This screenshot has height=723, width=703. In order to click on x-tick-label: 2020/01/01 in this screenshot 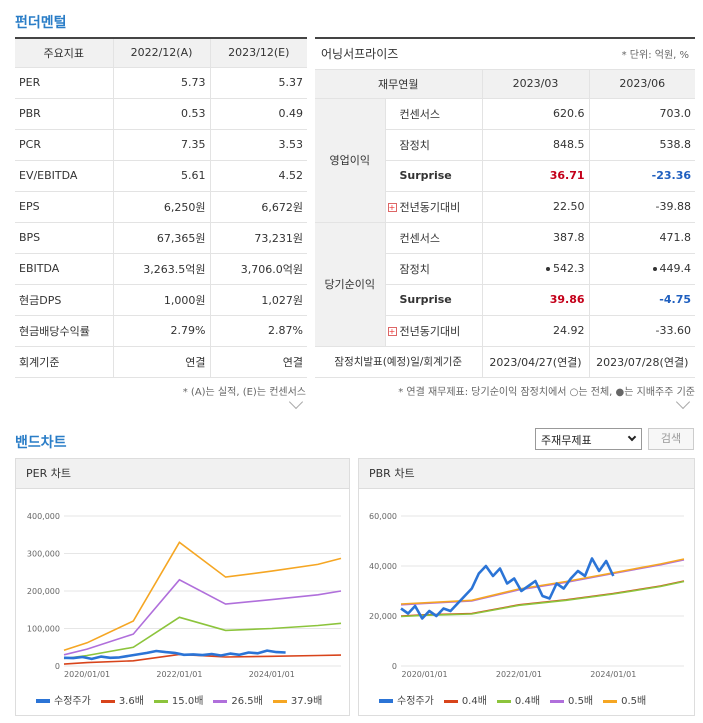, I will do `click(425, 674)`.